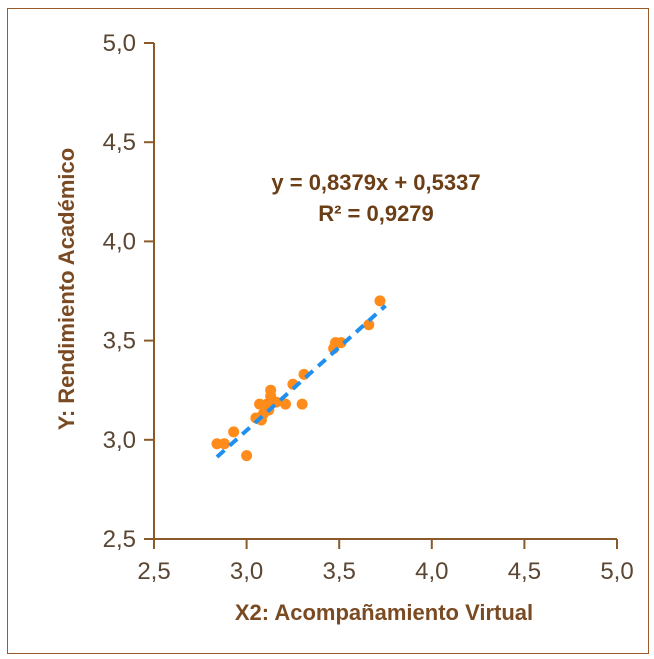 Image resolution: width=654 pixels, height=659 pixels. I want to click on x-tick-label: 3,5, so click(339, 571).